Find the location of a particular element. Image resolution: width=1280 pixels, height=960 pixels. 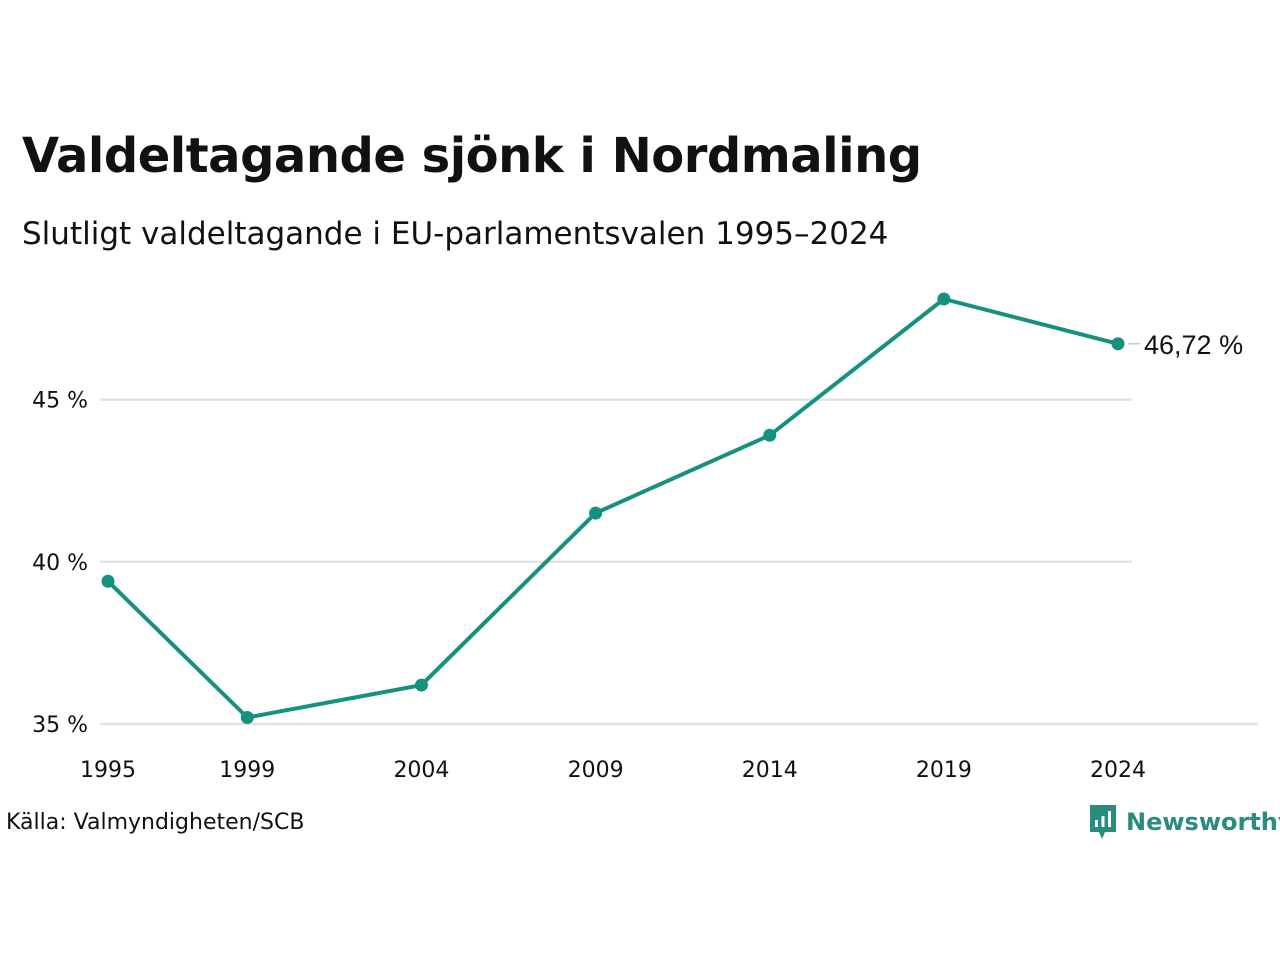

data-labels: 46,72 % is located at coordinates (1185, 345).